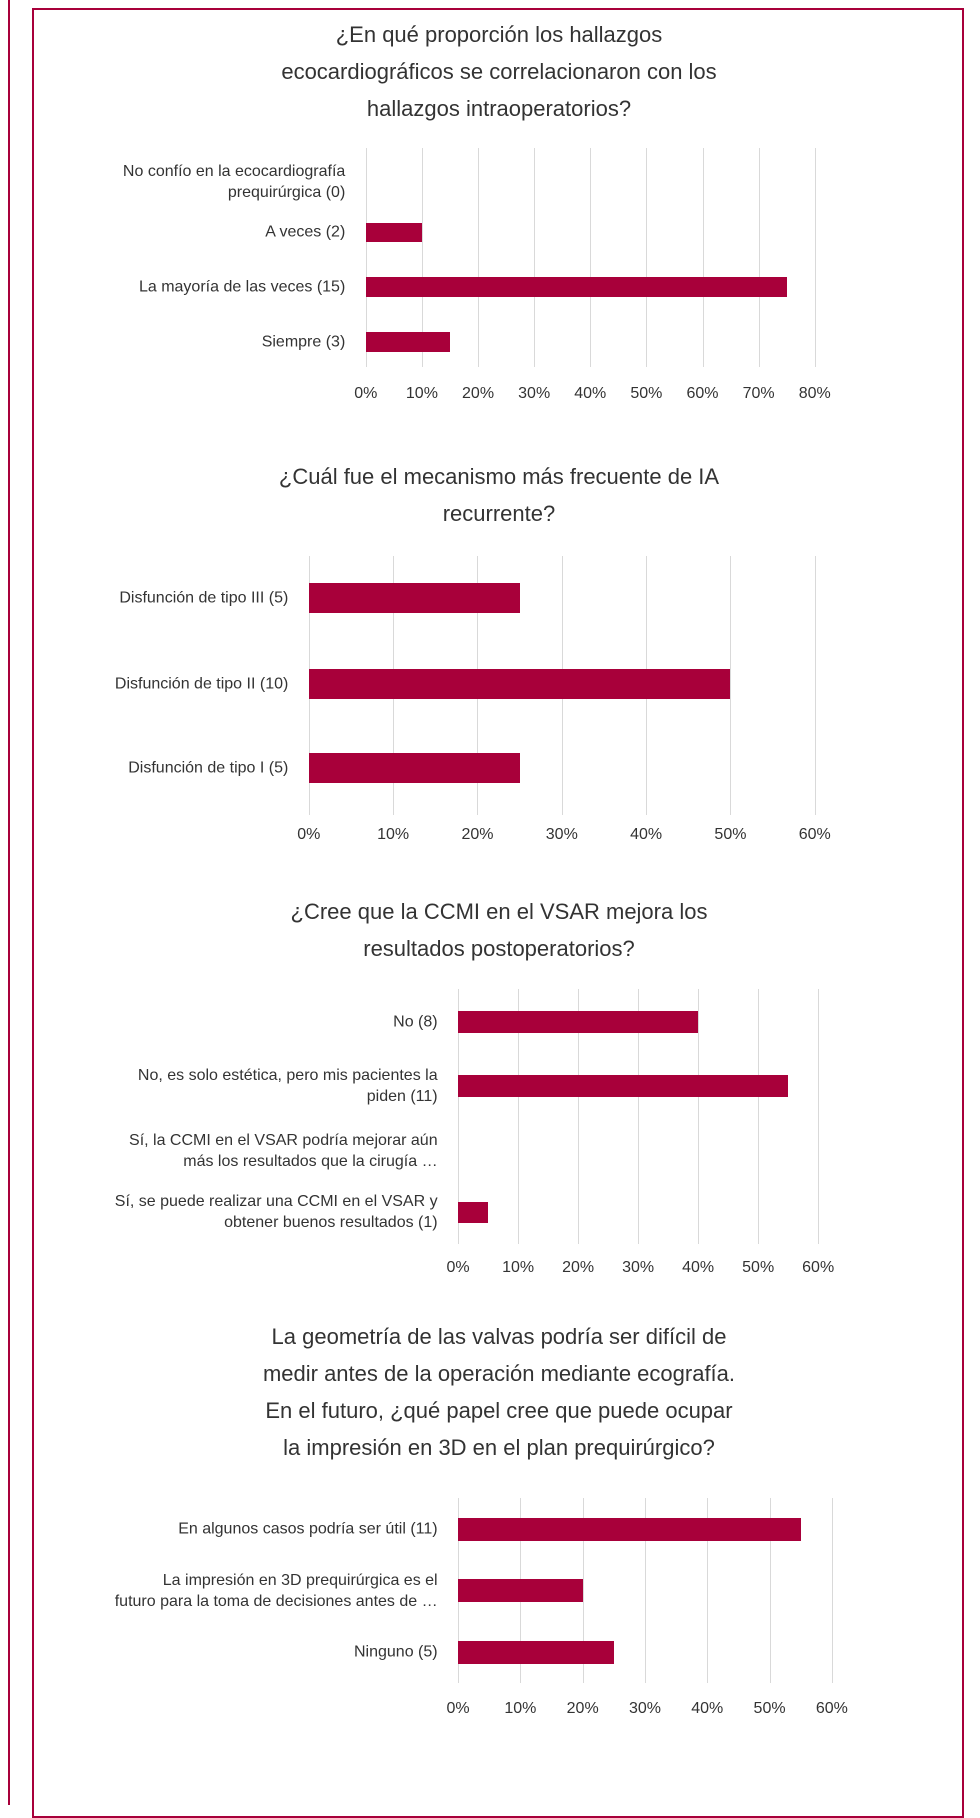 The image size is (980, 1818). What do you see at coordinates (395, 1652) in the screenshot?
I see `category-label: Ninguno (5)` at bounding box center [395, 1652].